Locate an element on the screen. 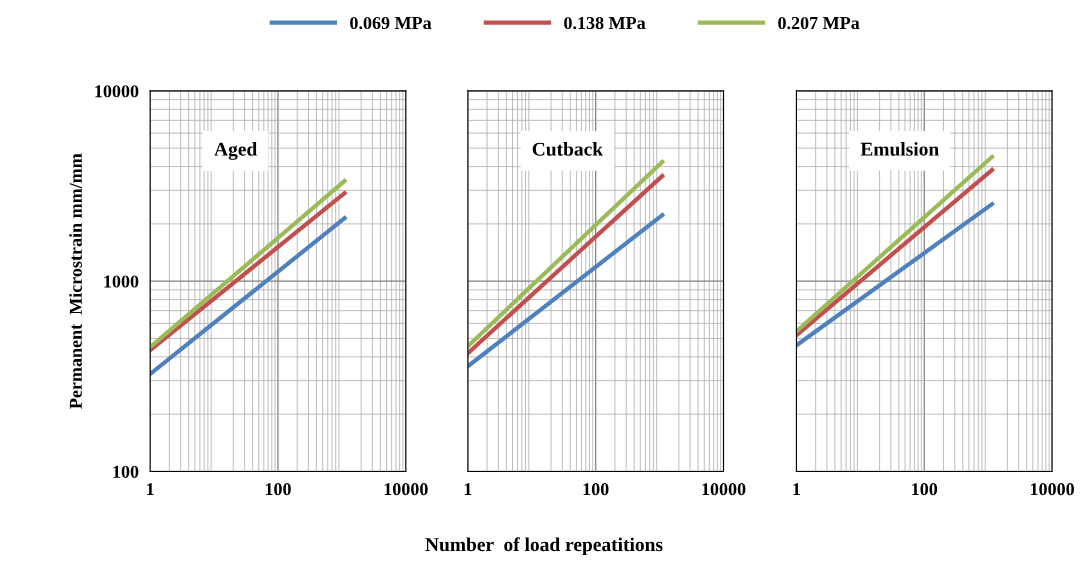 Image resolution: width=1088 pixels, height=568 pixels. x-axis-title: Number of load repeatitions is located at coordinates (544, 546).